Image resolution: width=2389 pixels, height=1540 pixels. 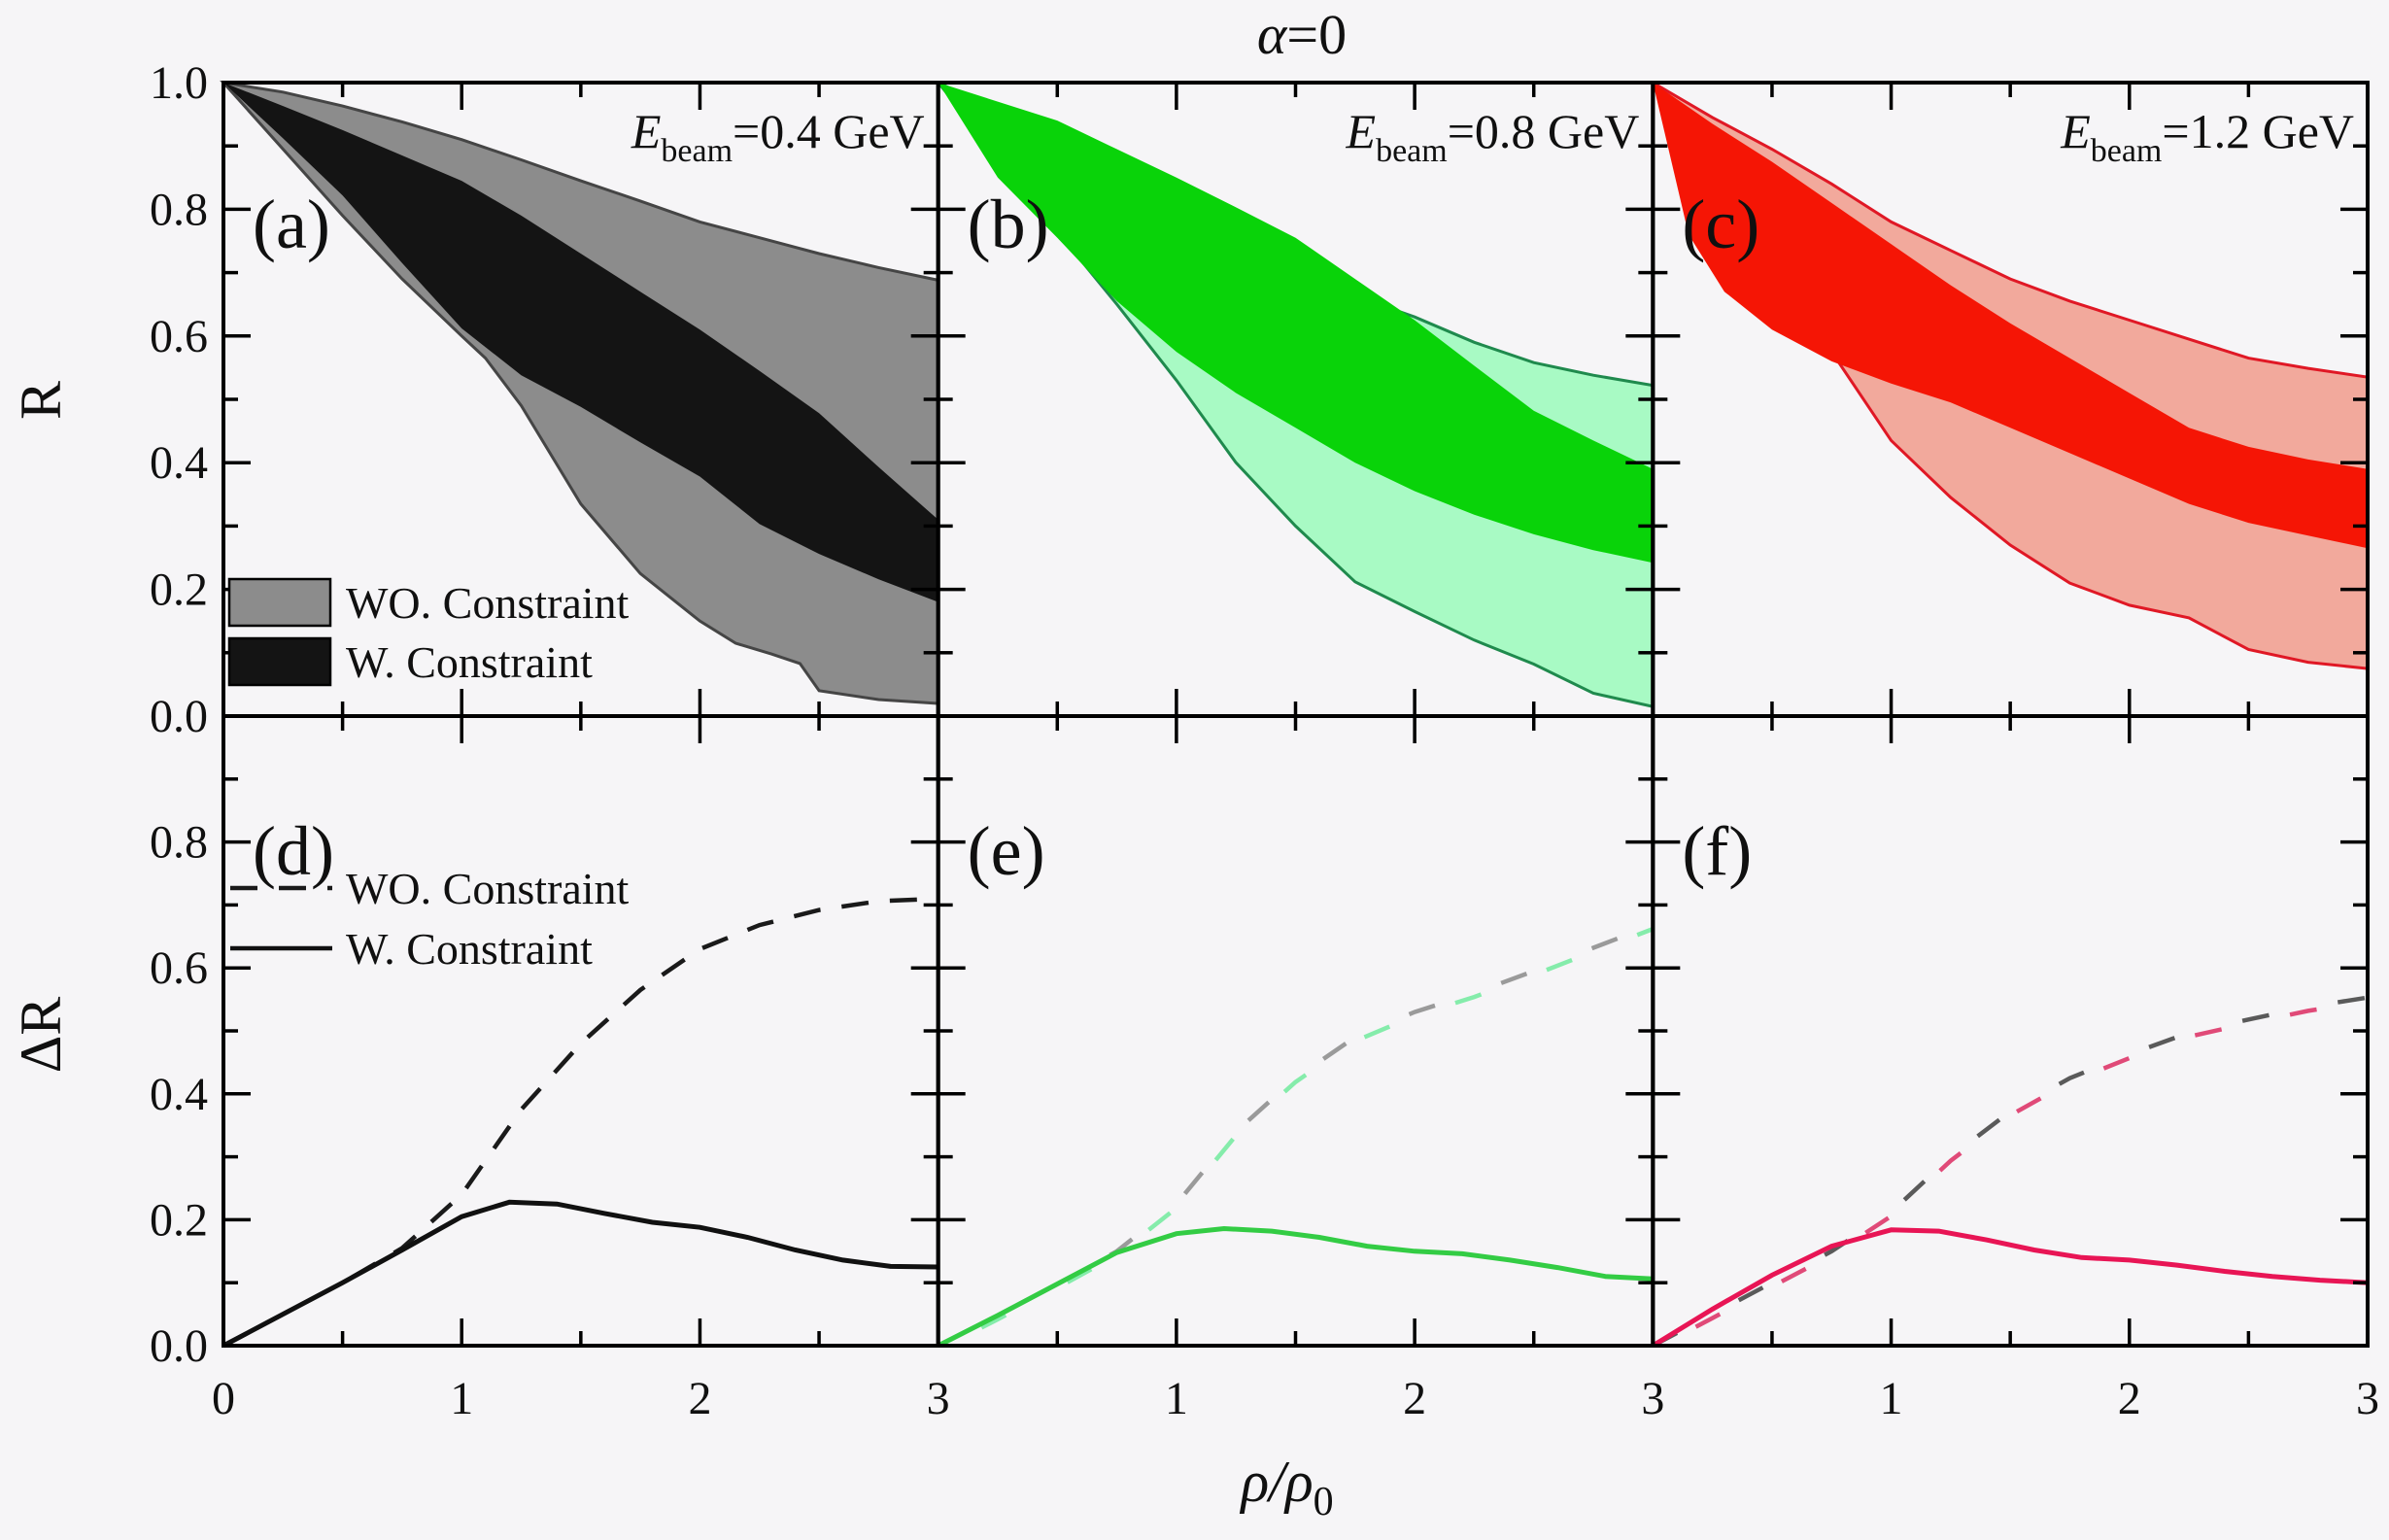 I want to click on panel-letter-a: (a), so click(x=291, y=224).